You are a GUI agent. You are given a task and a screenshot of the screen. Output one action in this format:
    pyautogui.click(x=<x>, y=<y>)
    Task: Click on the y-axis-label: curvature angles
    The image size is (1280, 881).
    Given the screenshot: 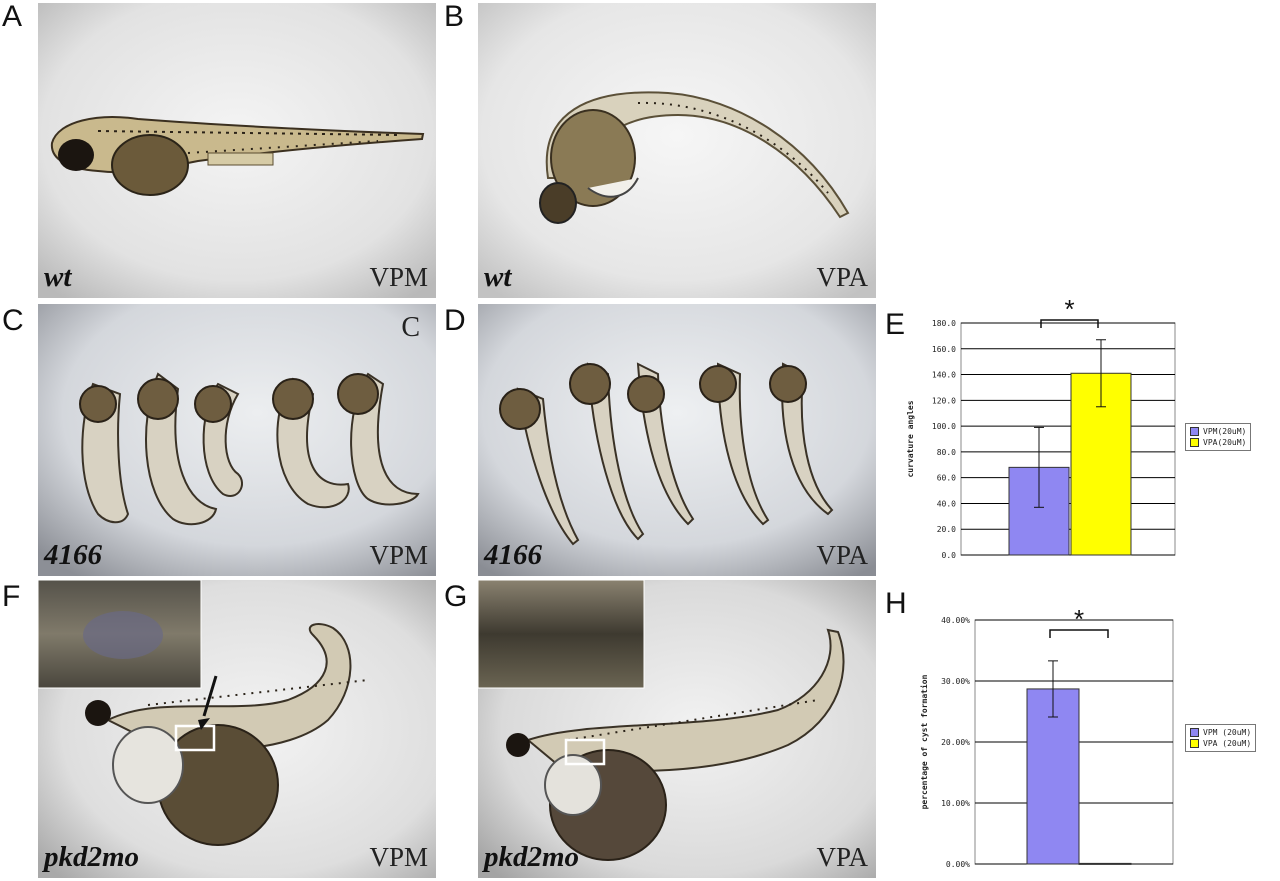 What is the action you would take?
    pyautogui.click(x=910, y=438)
    